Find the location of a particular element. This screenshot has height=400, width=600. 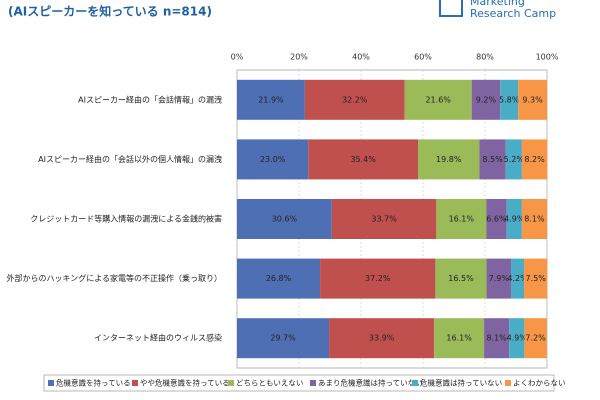

value-label: 9.3% is located at coordinates (532, 99).